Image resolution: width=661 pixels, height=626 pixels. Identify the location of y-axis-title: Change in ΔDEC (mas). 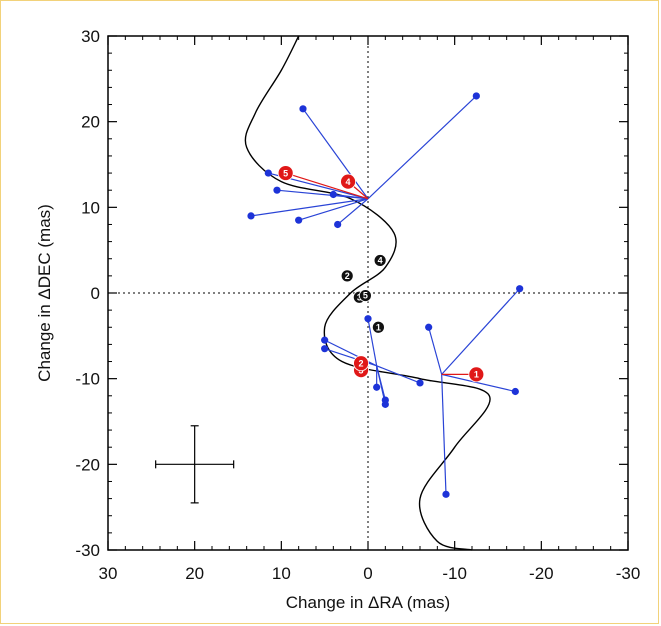
(44, 293).